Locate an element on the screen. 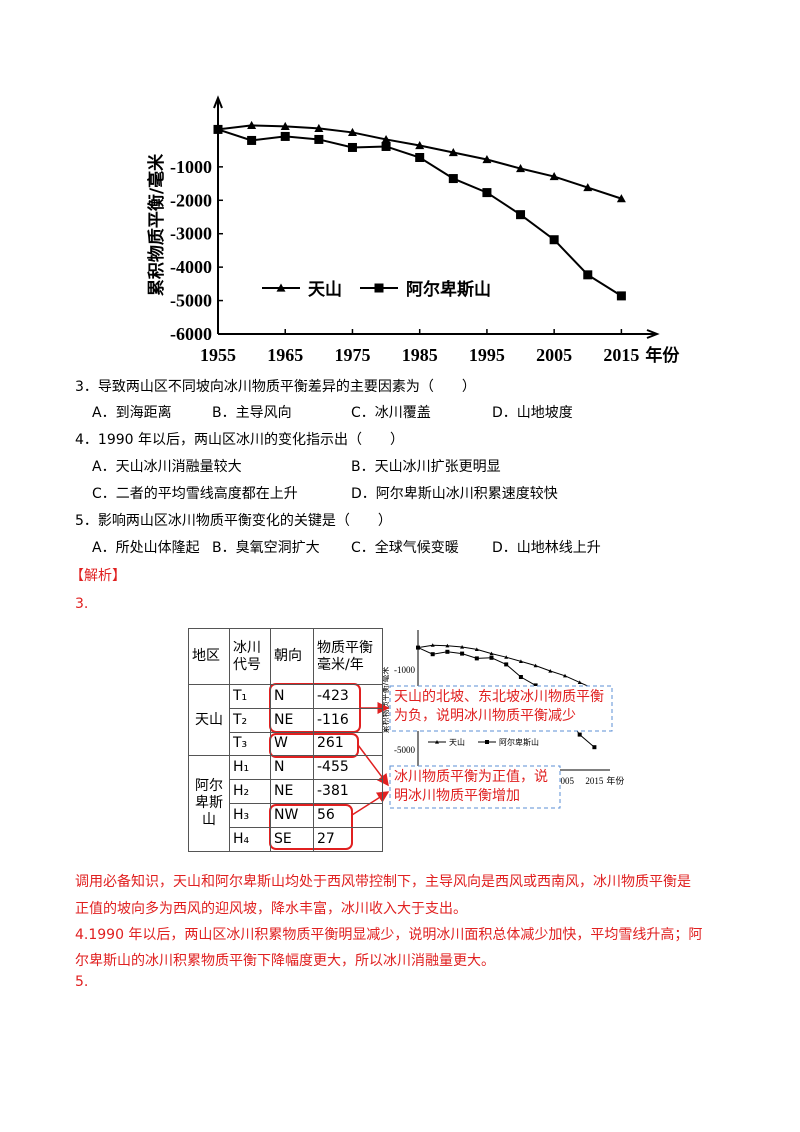 This screenshot has width=800, height=1132. table-cell: 27 is located at coordinates (348, 839).